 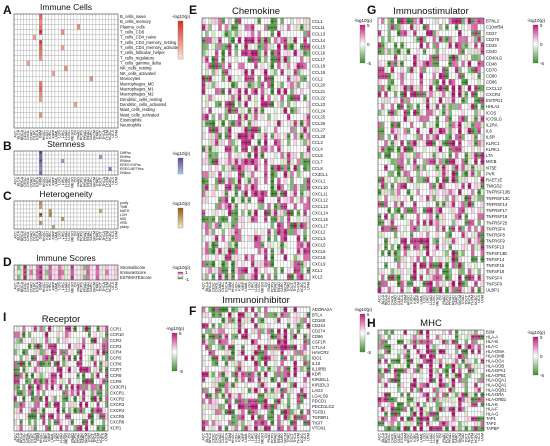 I want to click on column-label: DLBC, so click(x=34, y=236).